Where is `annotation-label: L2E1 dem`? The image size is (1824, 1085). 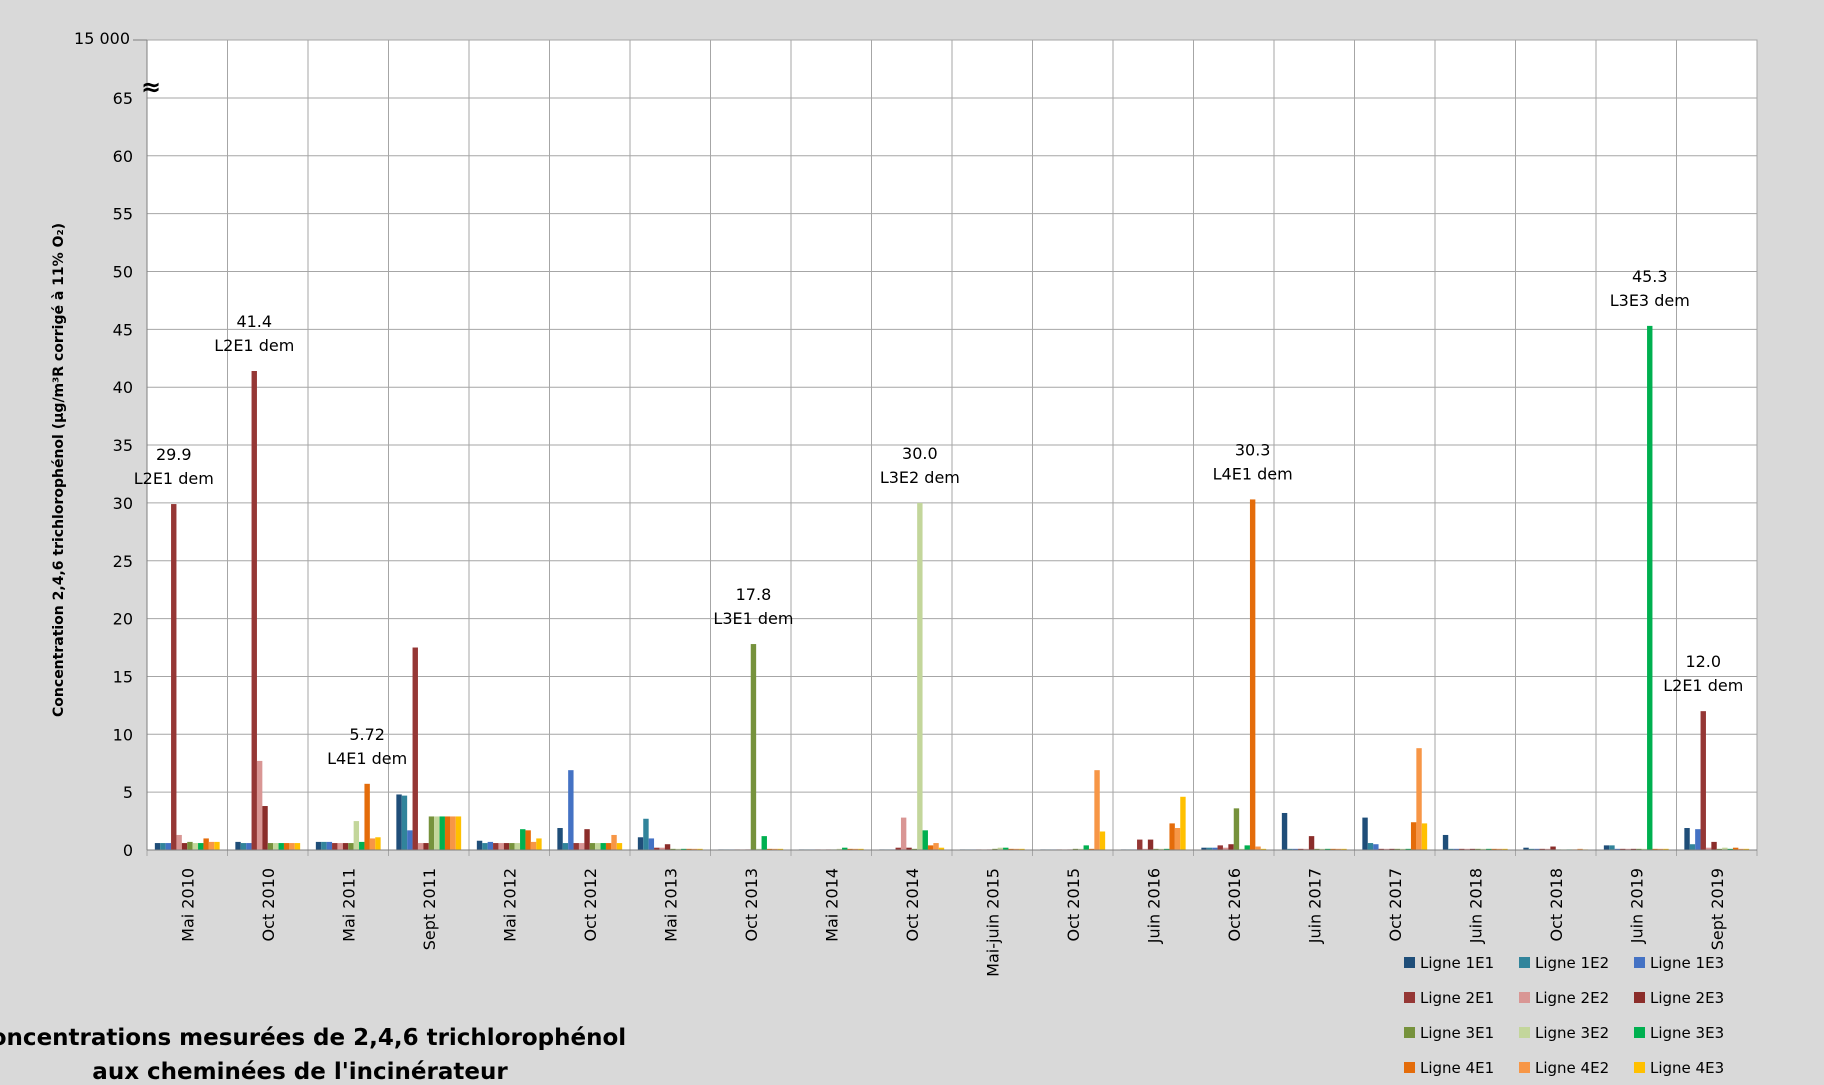
annotation-label: L2E1 dem is located at coordinates (174, 478).